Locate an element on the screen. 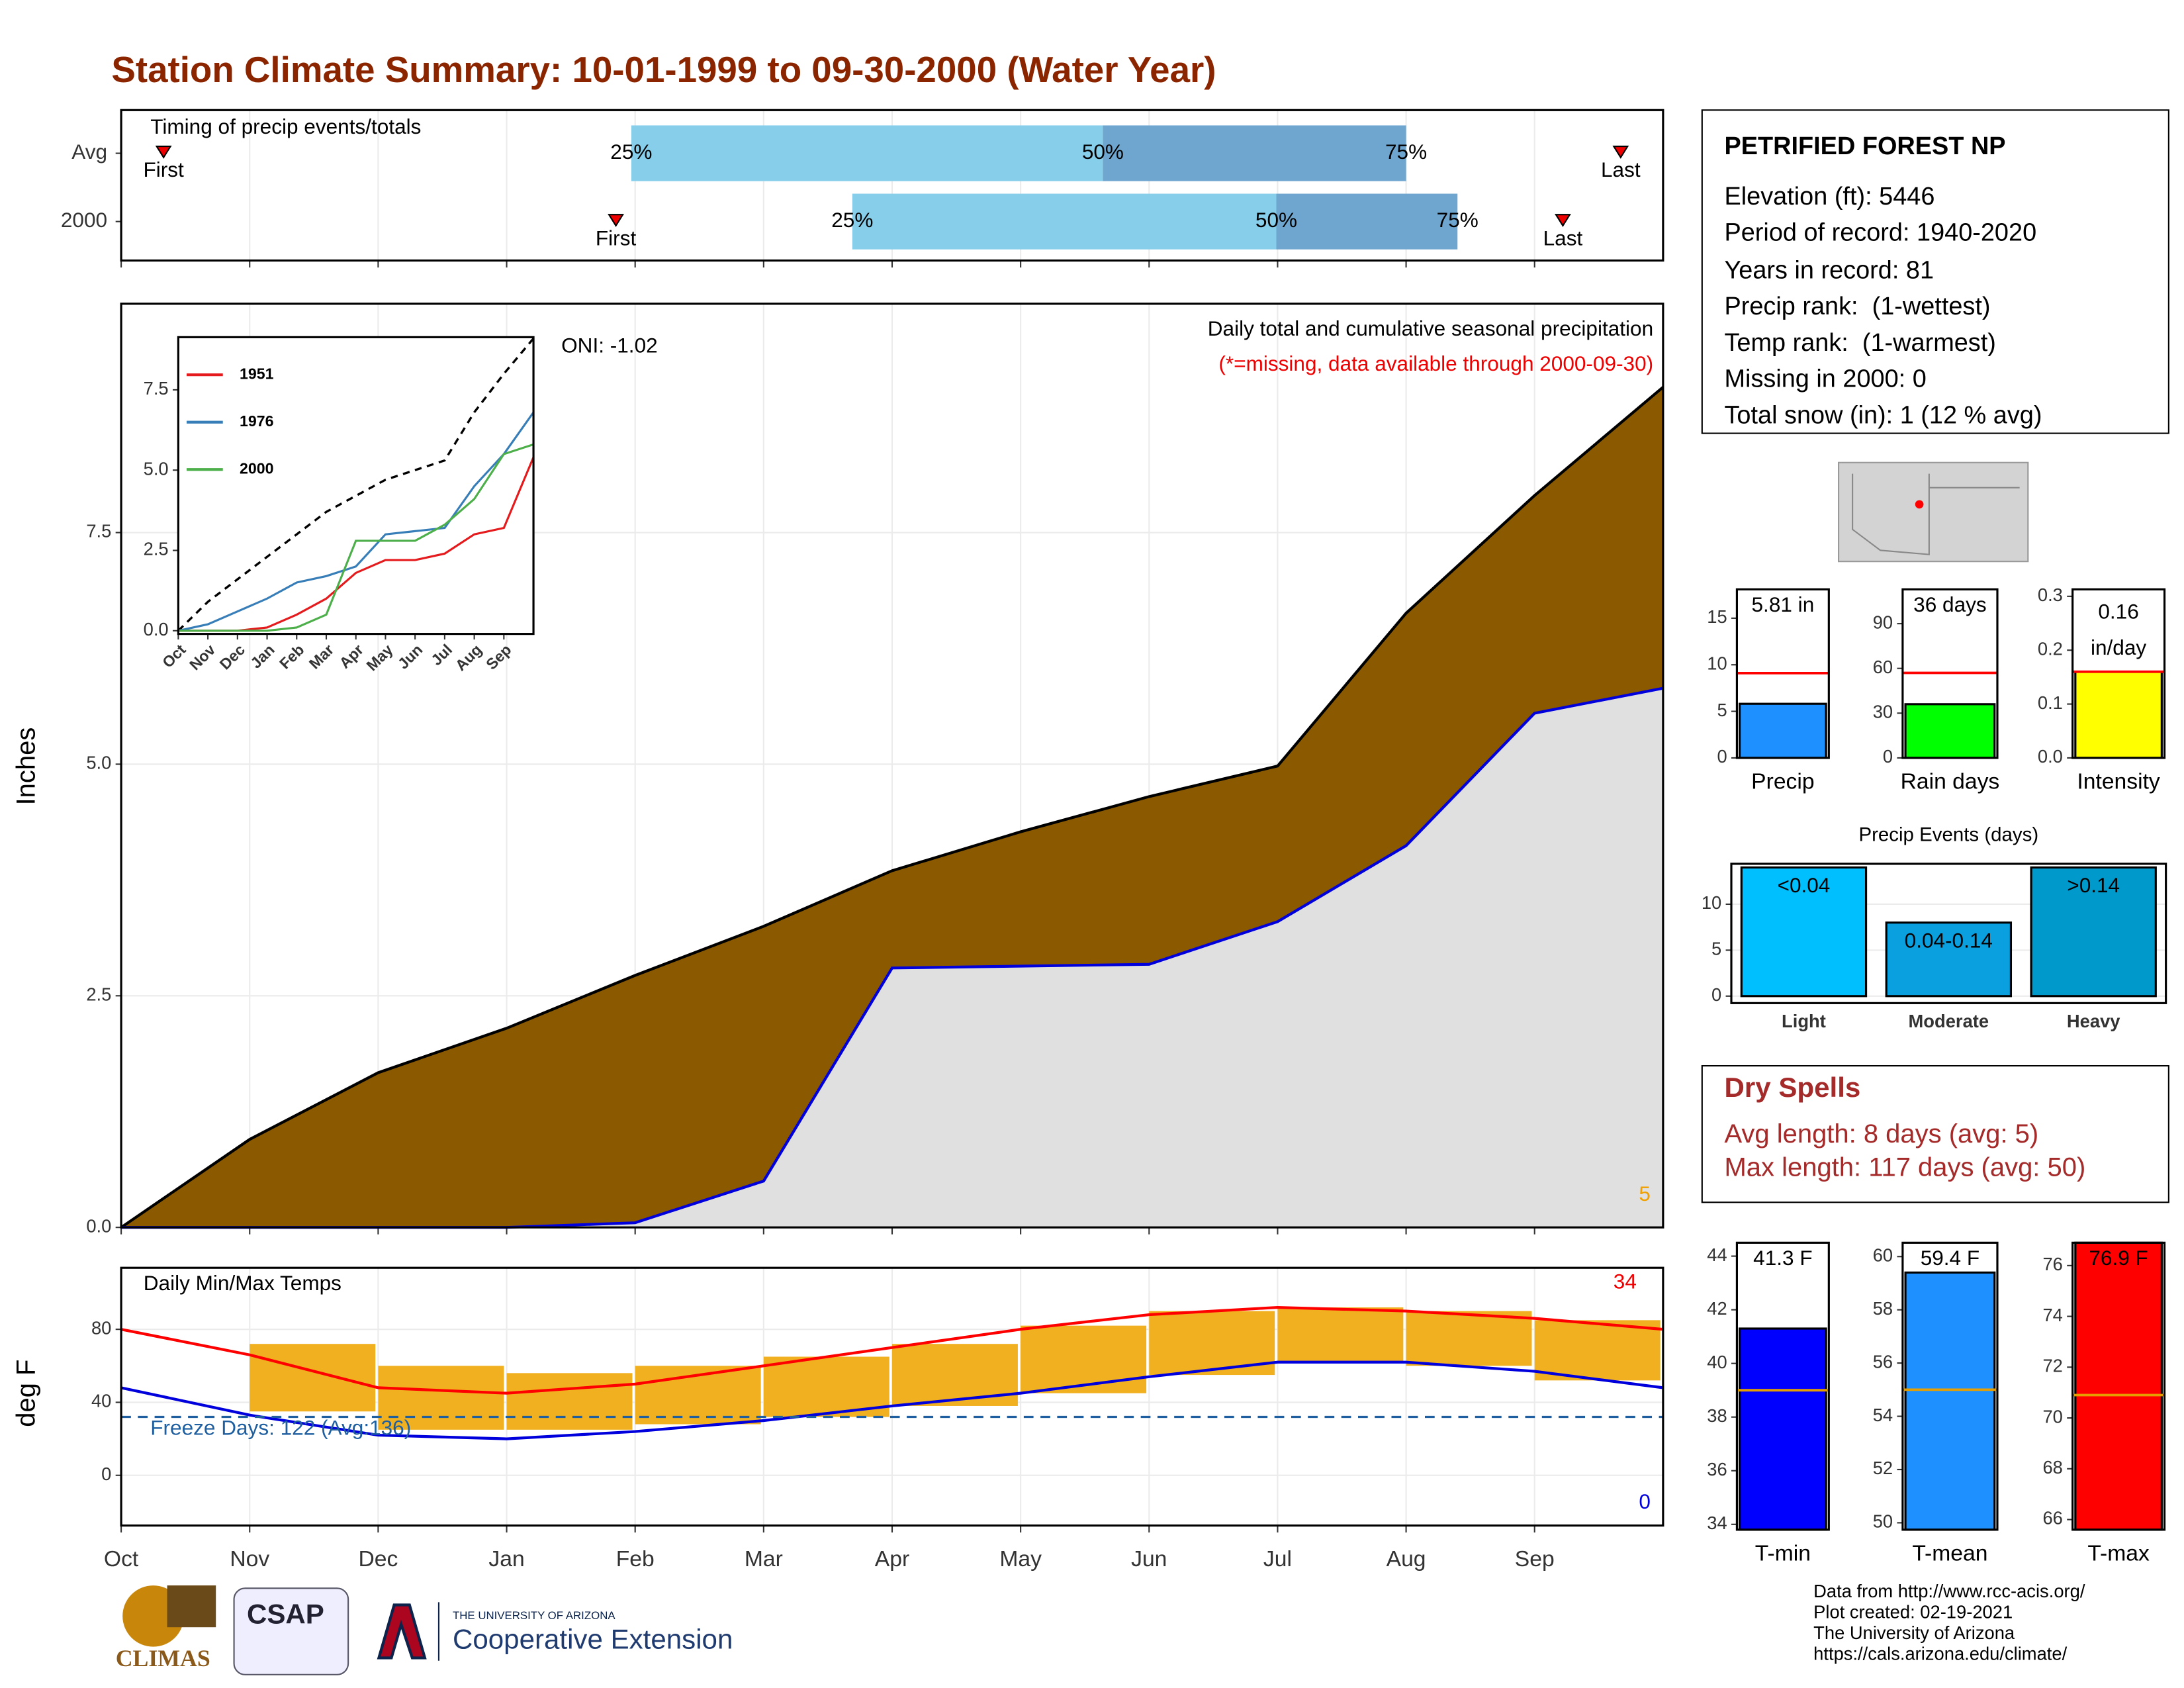 The width and height of the screenshot is (2184, 1688). y-tick-label: 40 is located at coordinates (101, 1401).